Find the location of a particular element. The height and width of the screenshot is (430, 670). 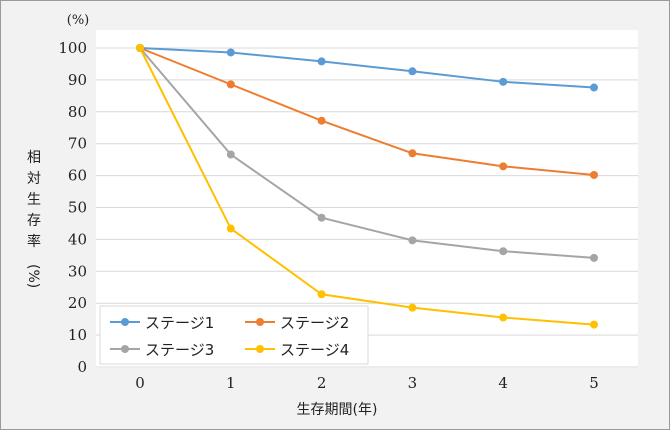

x-tick-label: 1 is located at coordinates (231, 383).